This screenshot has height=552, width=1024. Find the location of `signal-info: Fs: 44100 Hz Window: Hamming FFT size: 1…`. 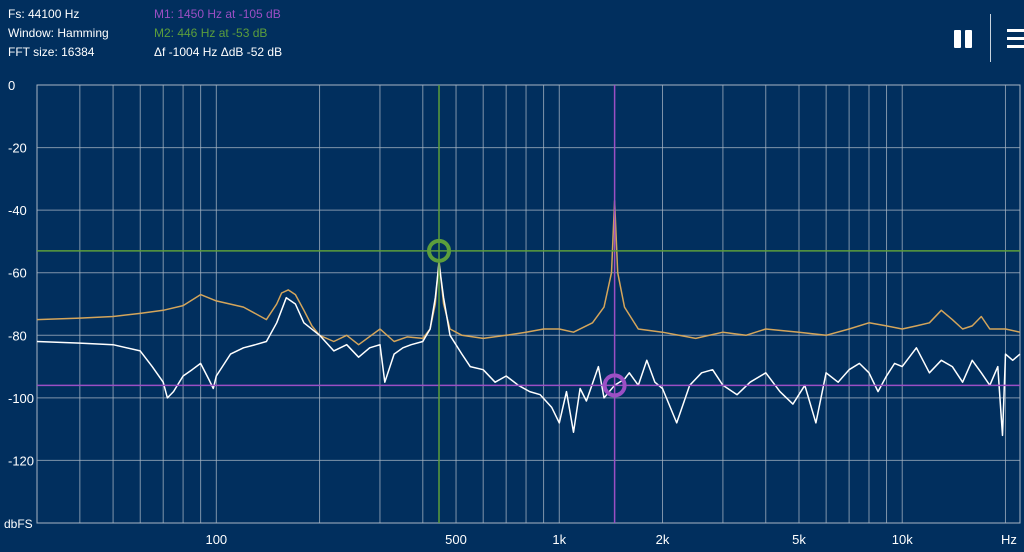

signal-info: Fs: 44100 Hz Window: Hamming FFT size: 1… is located at coordinates (58, 33).